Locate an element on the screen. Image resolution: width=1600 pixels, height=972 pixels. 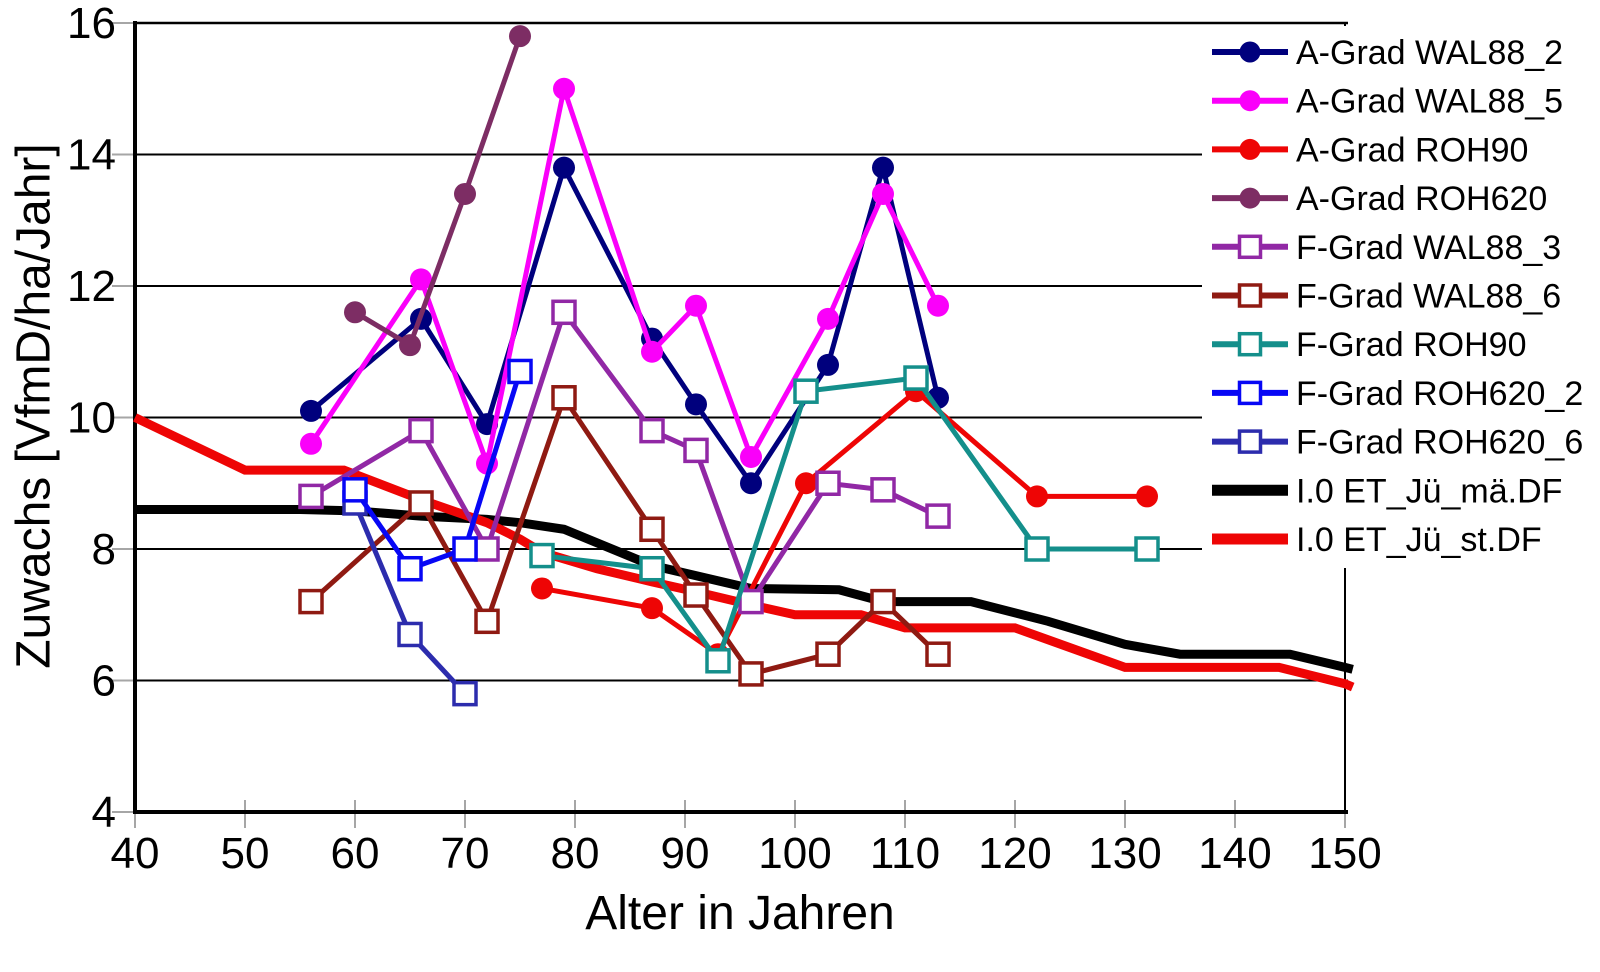
legend-item-I-0-ET_J-_st-DF: I.0 ET_Jü_st.DF is located at coordinates (1377, 540).